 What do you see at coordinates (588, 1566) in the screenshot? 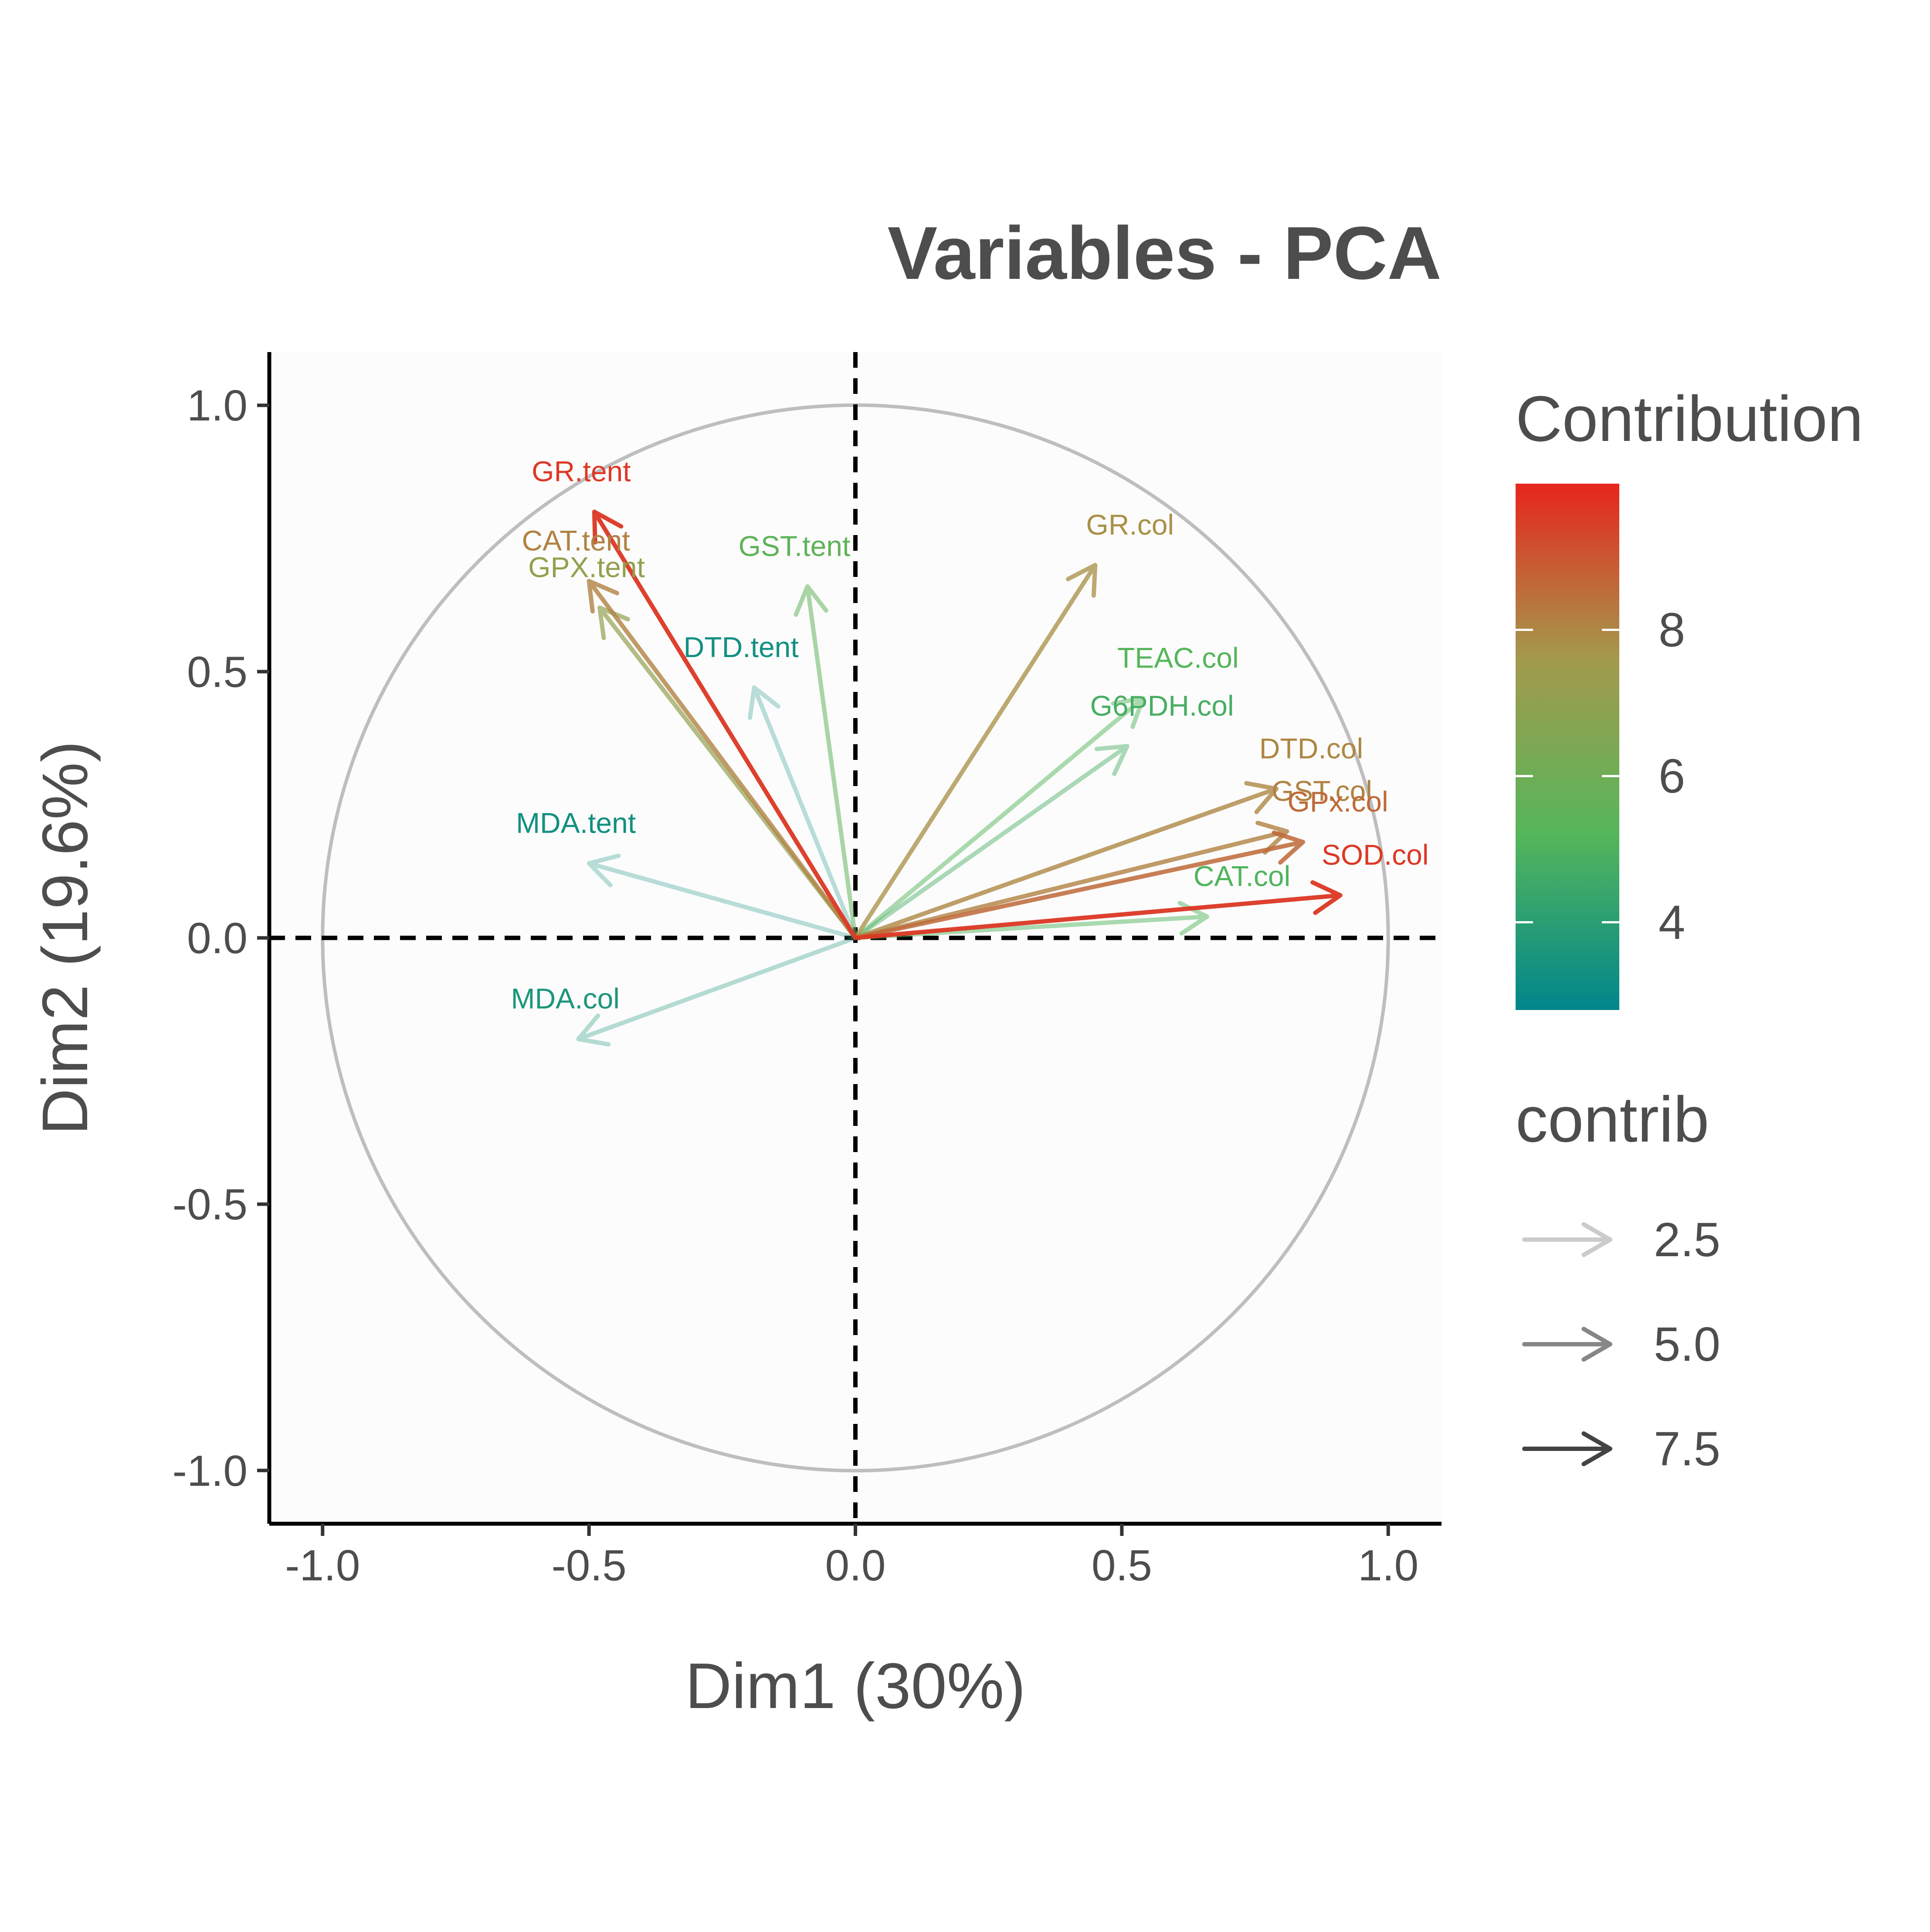
I see `x-tick-label: -0.5` at bounding box center [588, 1566].